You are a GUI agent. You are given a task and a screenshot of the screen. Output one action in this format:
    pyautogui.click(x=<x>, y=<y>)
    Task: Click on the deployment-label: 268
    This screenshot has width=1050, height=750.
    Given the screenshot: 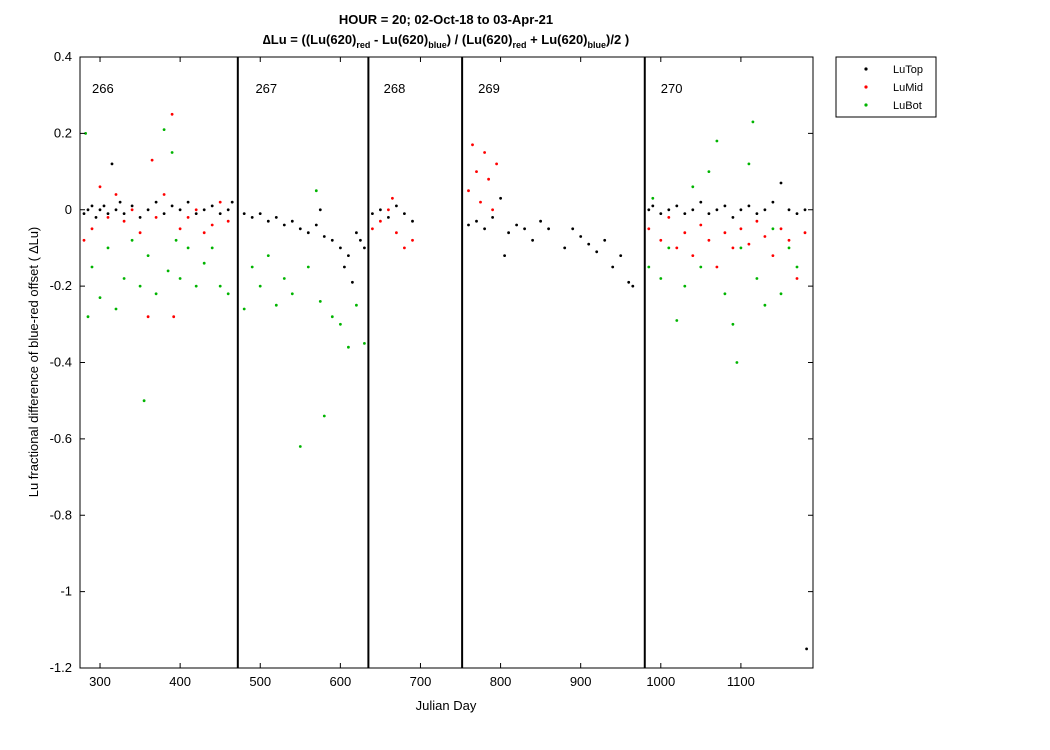 What is the action you would take?
    pyautogui.click(x=395, y=88)
    